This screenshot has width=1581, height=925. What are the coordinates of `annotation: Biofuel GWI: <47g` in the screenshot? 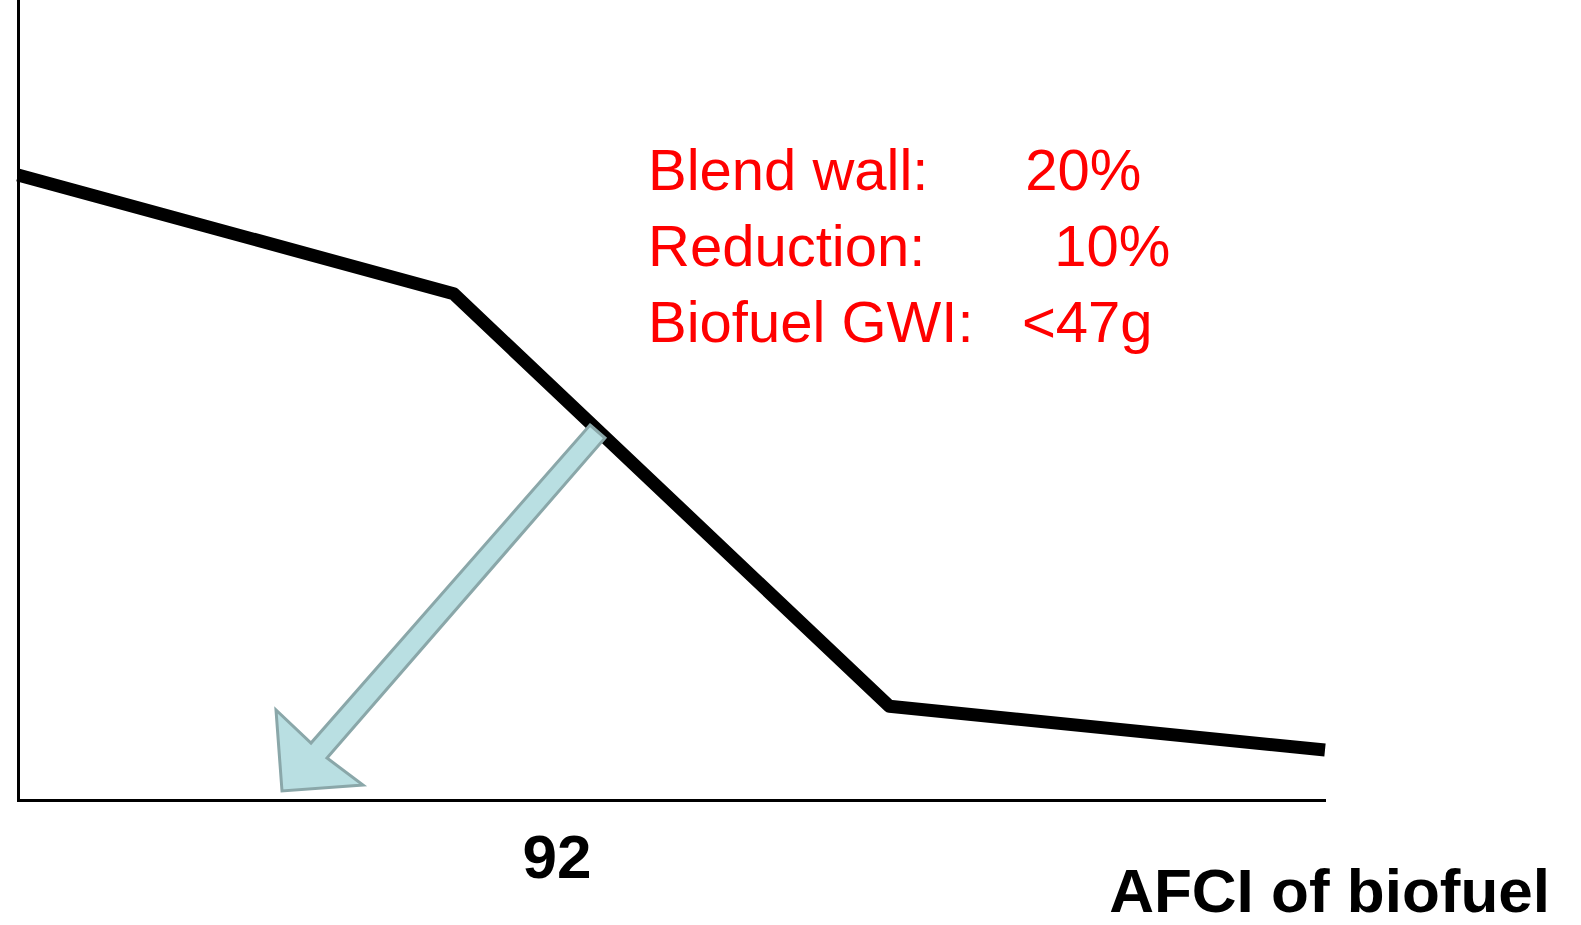 It's located at (900, 321).